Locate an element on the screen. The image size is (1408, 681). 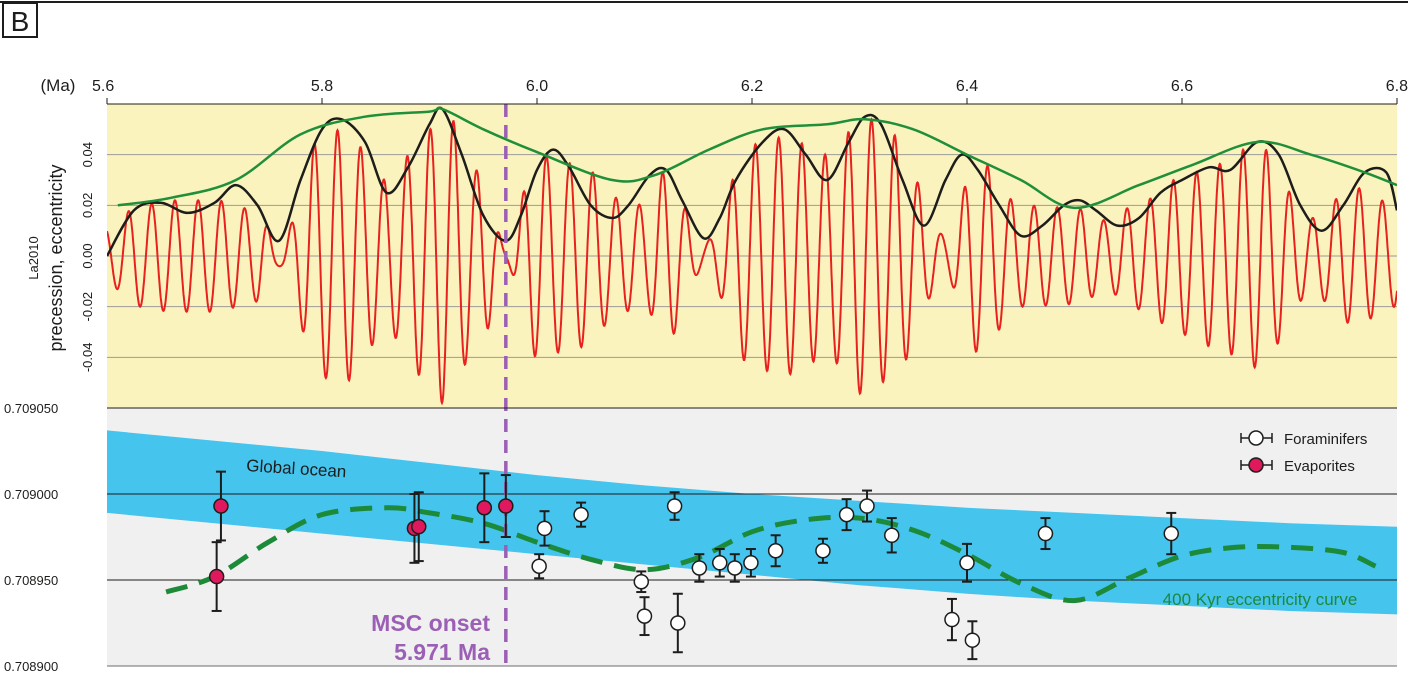
x-tick-label: 6.8 is located at coordinates (1397, 86).